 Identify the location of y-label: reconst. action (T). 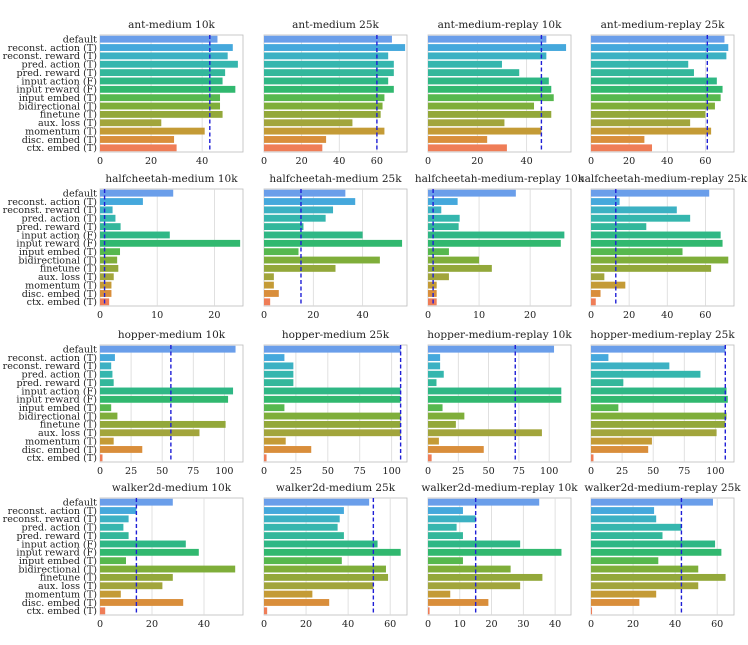
(52, 48).